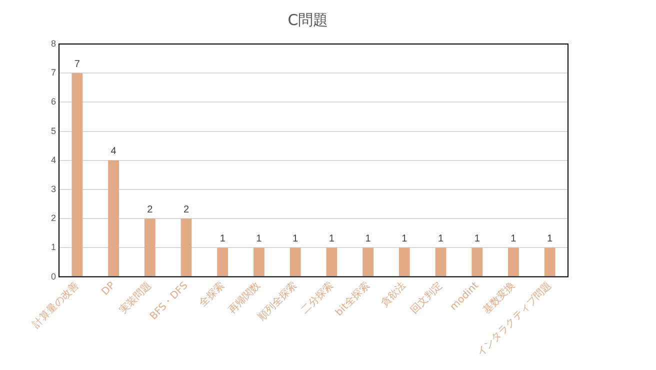 Image resolution: width=656 pixels, height=370 pixels. What do you see at coordinates (53, 218) in the screenshot?
I see `y-tick-label: 2` at bounding box center [53, 218].